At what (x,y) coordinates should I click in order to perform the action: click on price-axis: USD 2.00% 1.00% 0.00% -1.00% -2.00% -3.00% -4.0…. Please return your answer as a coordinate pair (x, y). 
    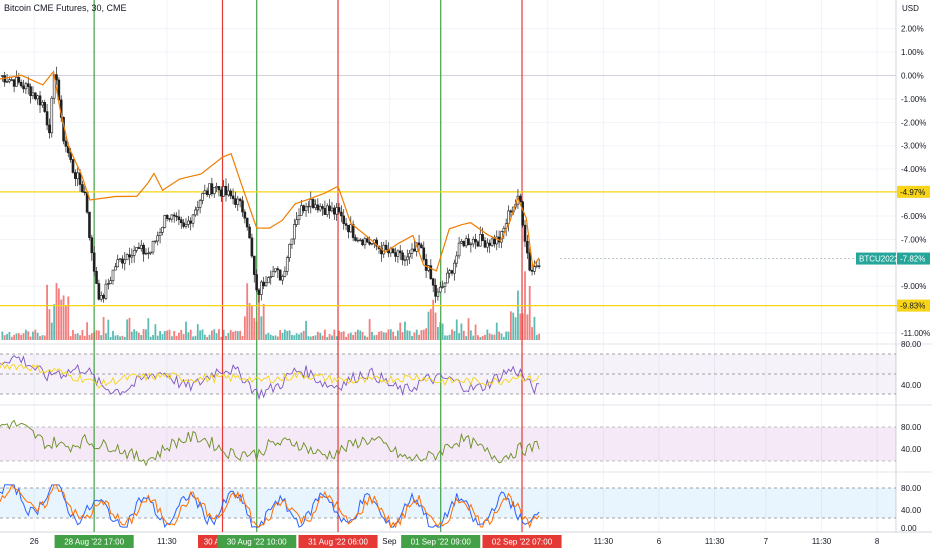
    Looking at the image, I should click on (893, 268).